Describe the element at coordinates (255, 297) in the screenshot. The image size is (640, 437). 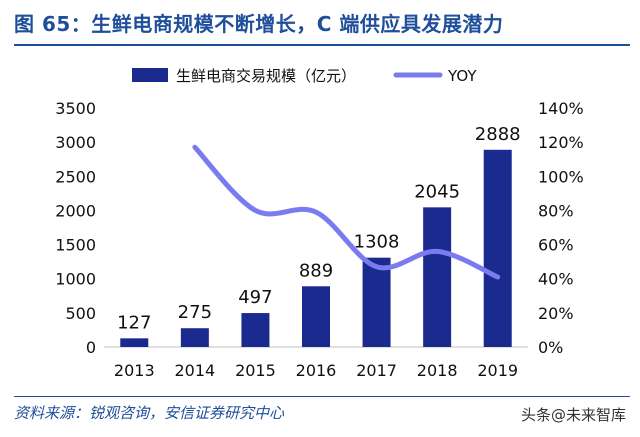
I see `bar-value-label: 497` at that location.